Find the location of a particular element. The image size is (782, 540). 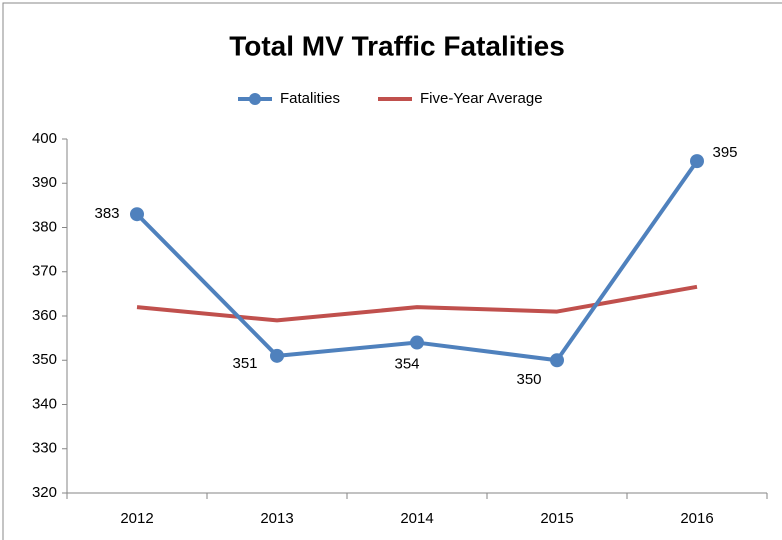

y-tick-label: 370 is located at coordinates (44, 271).